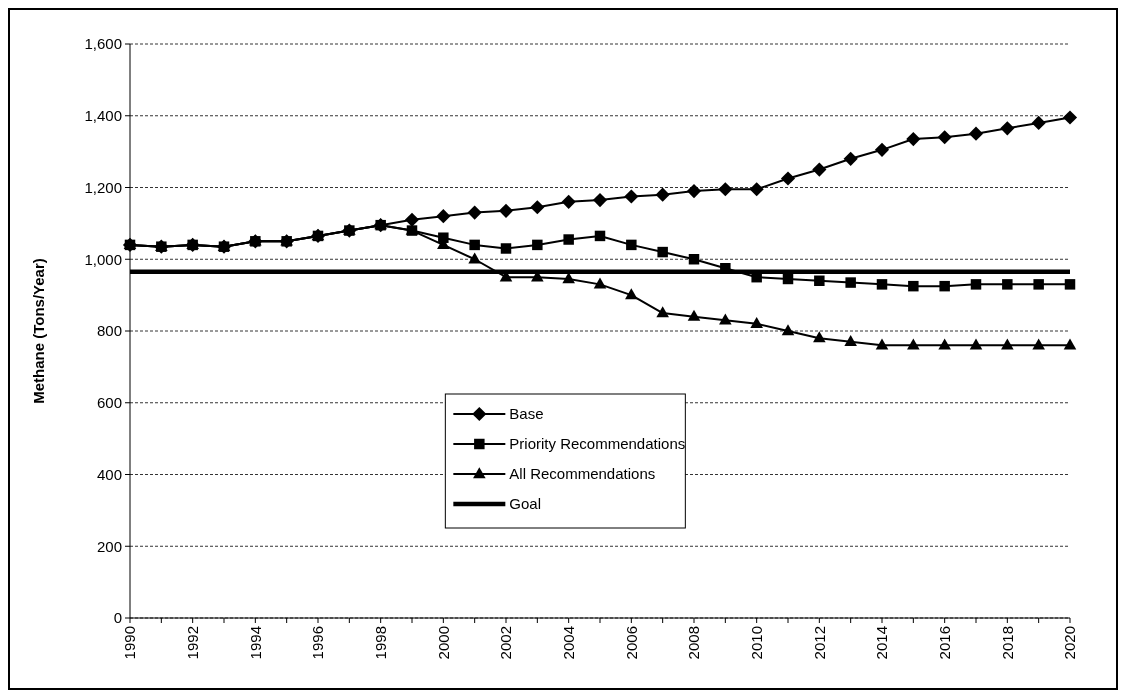 The width and height of the screenshot is (1126, 698). I want to click on legend-label: Base, so click(526, 414).